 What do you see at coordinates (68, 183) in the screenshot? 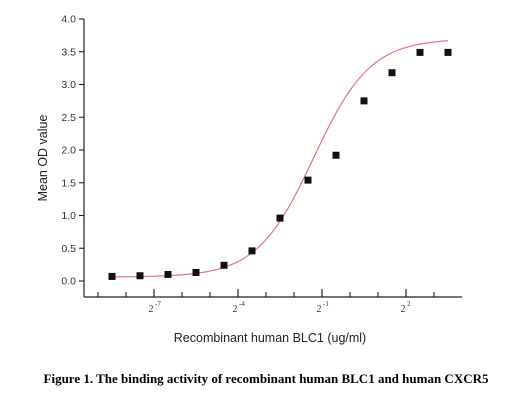
I see `y-tick-label: 1.5` at bounding box center [68, 183].